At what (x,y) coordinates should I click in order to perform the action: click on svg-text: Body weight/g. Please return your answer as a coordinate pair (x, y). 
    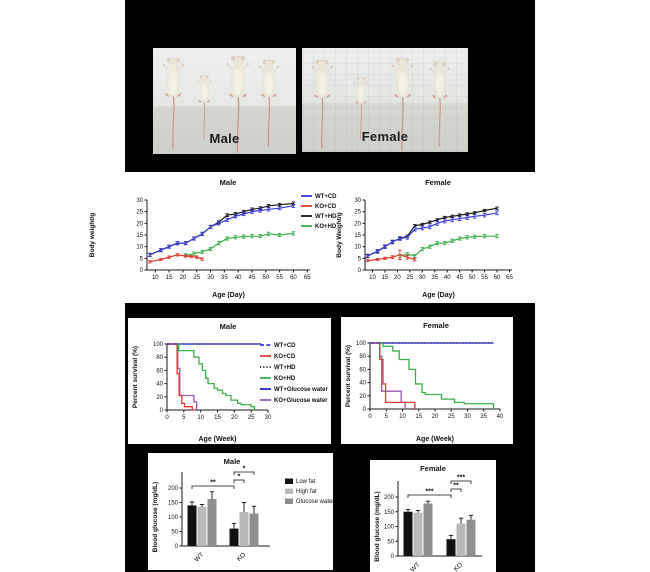
    Looking at the image, I should click on (92, 235).